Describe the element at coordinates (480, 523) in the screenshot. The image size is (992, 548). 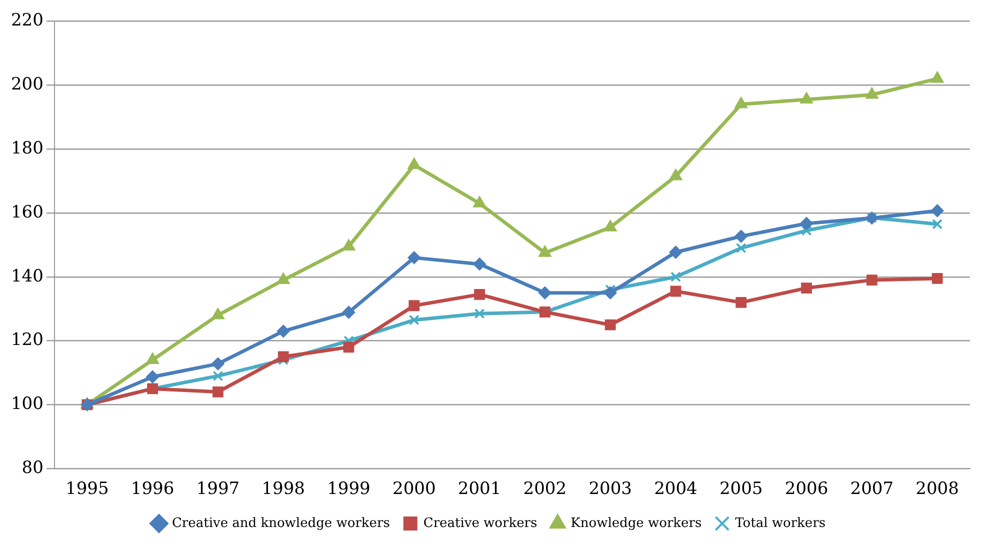
I see `legend-label: Creative workers` at that location.